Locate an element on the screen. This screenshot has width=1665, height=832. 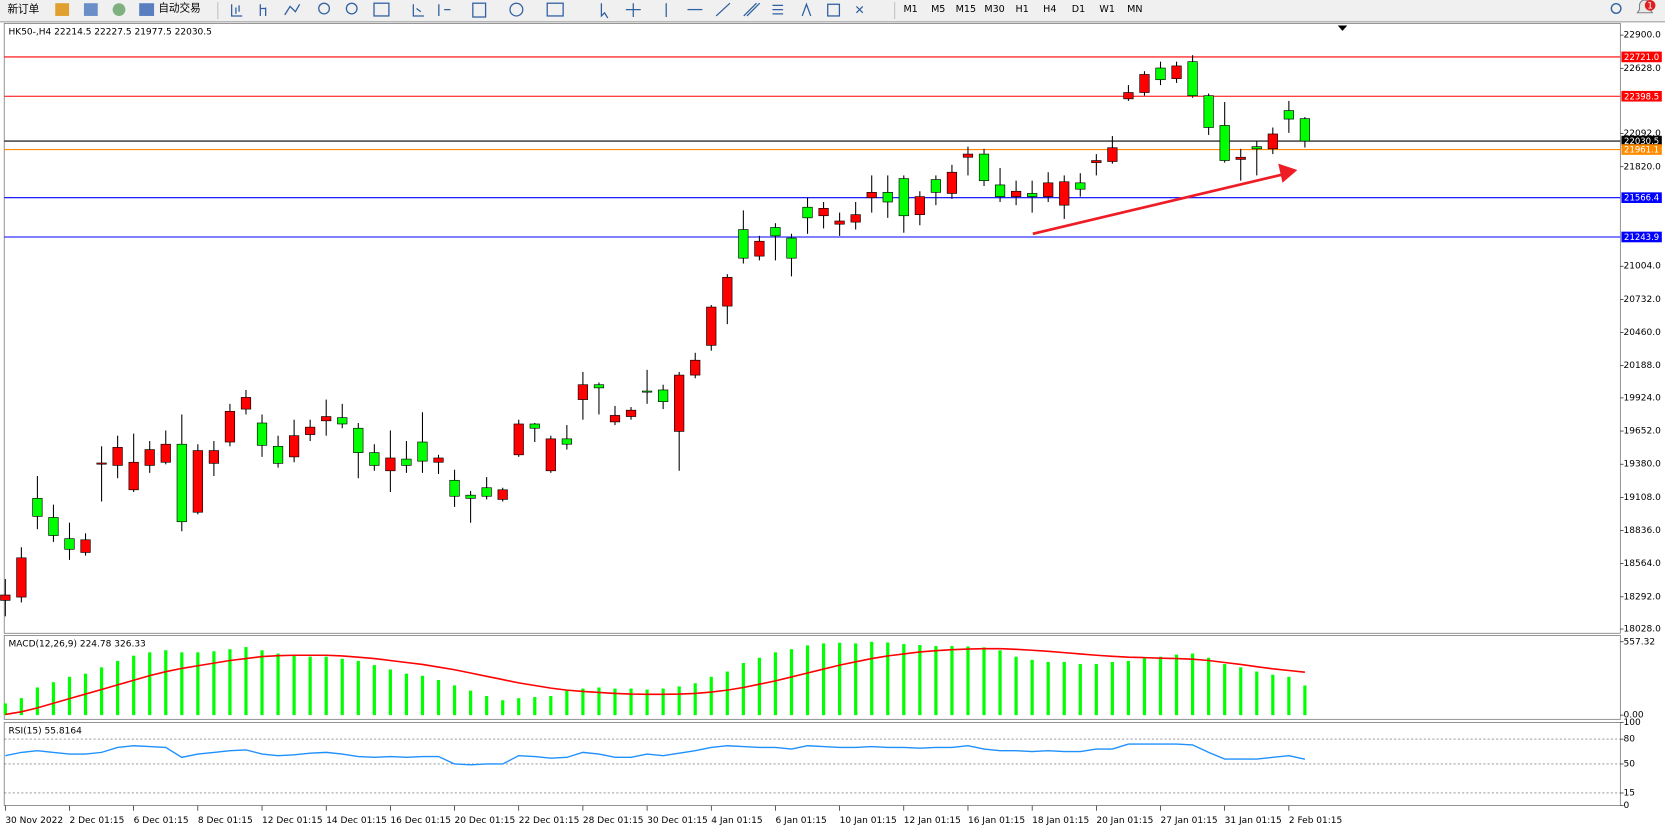
level-label: 22398.5 is located at coordinates (1641, 97).